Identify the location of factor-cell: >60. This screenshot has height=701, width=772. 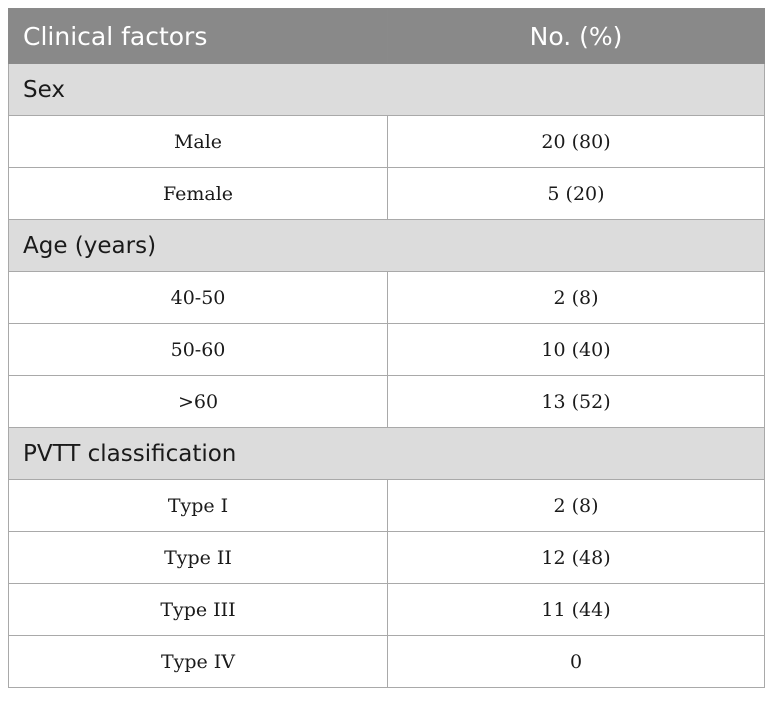
(198, 401).